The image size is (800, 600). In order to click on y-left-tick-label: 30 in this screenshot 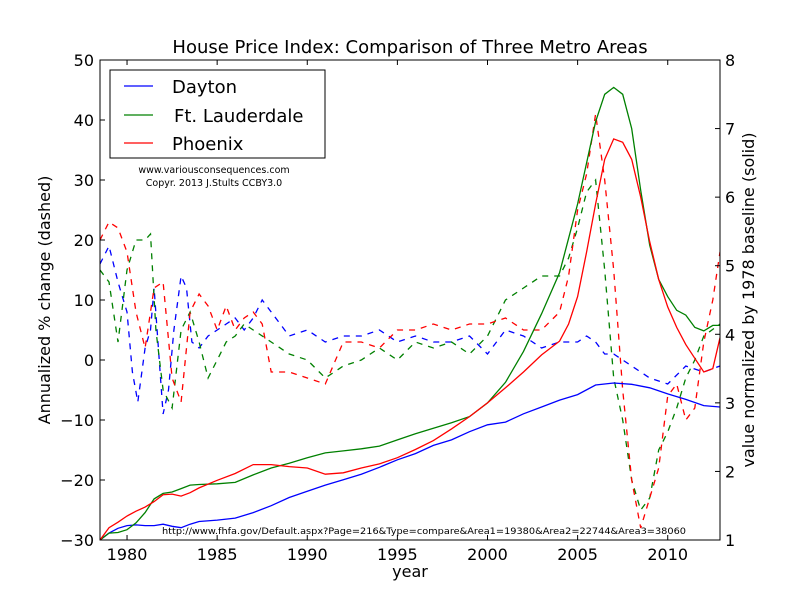, I will do `click(84, 180)`.